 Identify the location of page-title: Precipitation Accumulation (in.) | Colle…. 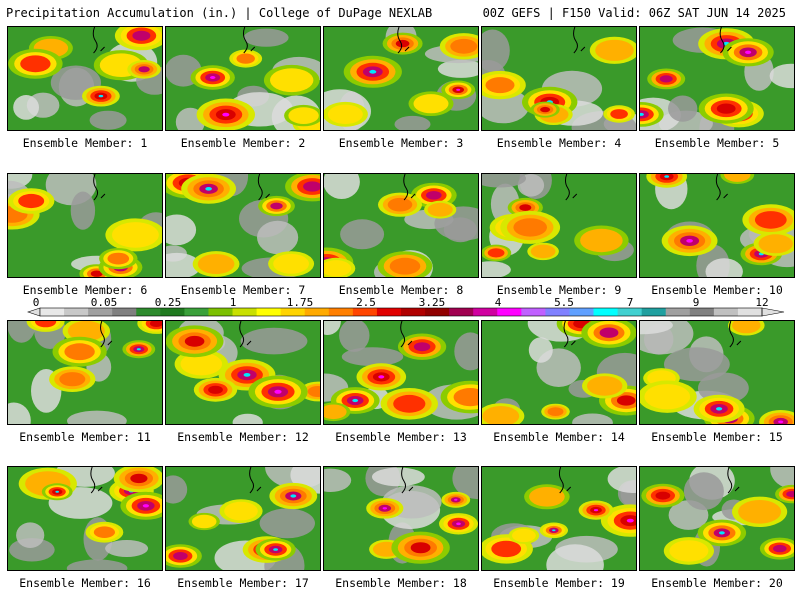
(219, 13).